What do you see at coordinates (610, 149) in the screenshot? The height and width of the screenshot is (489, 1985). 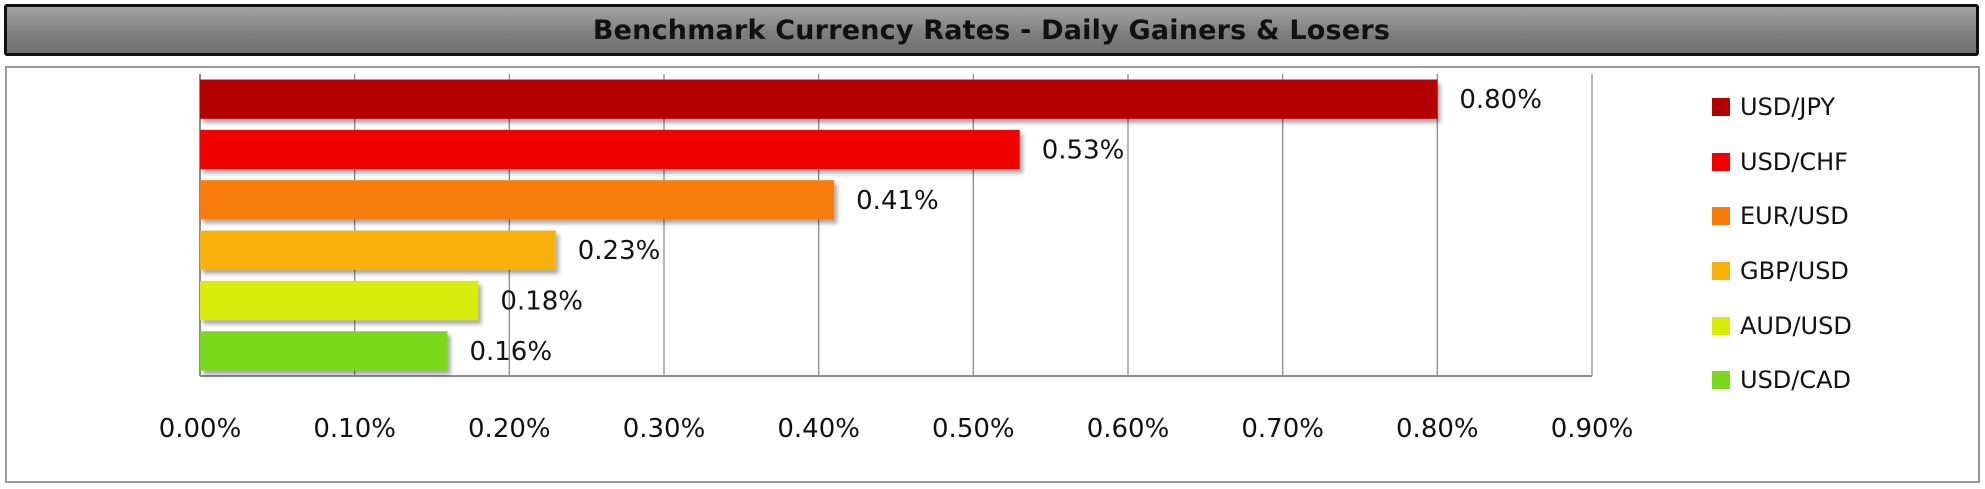 I see `bar-usd-chf` at bounding box center [610, 149].